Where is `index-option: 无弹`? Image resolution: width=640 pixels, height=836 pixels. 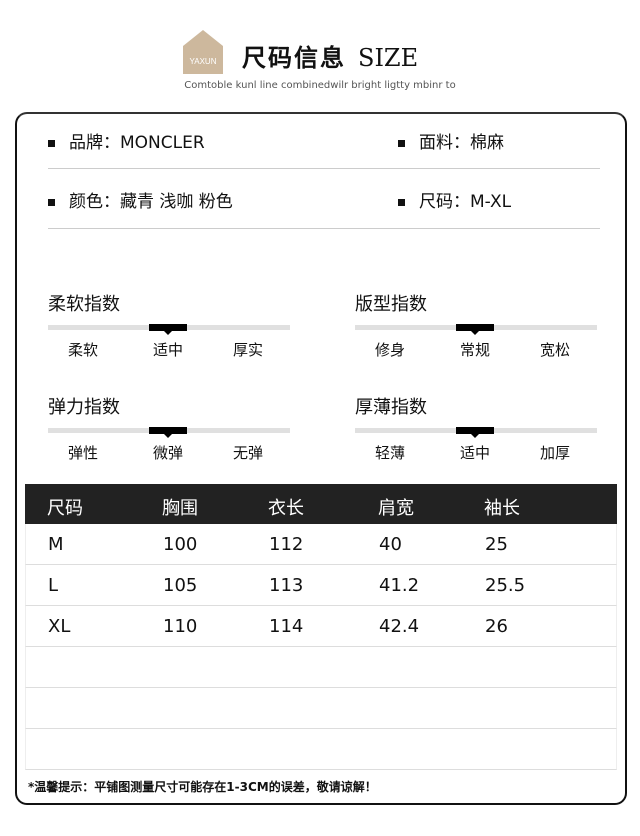 index-option: 无弹 is located at coordinates (248, 453).